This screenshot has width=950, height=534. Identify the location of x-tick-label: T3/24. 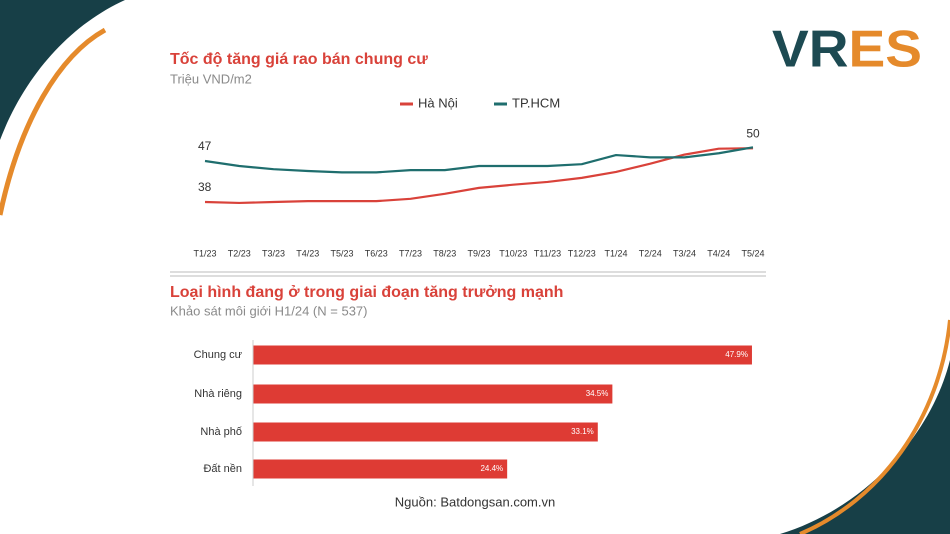
(684, 253).